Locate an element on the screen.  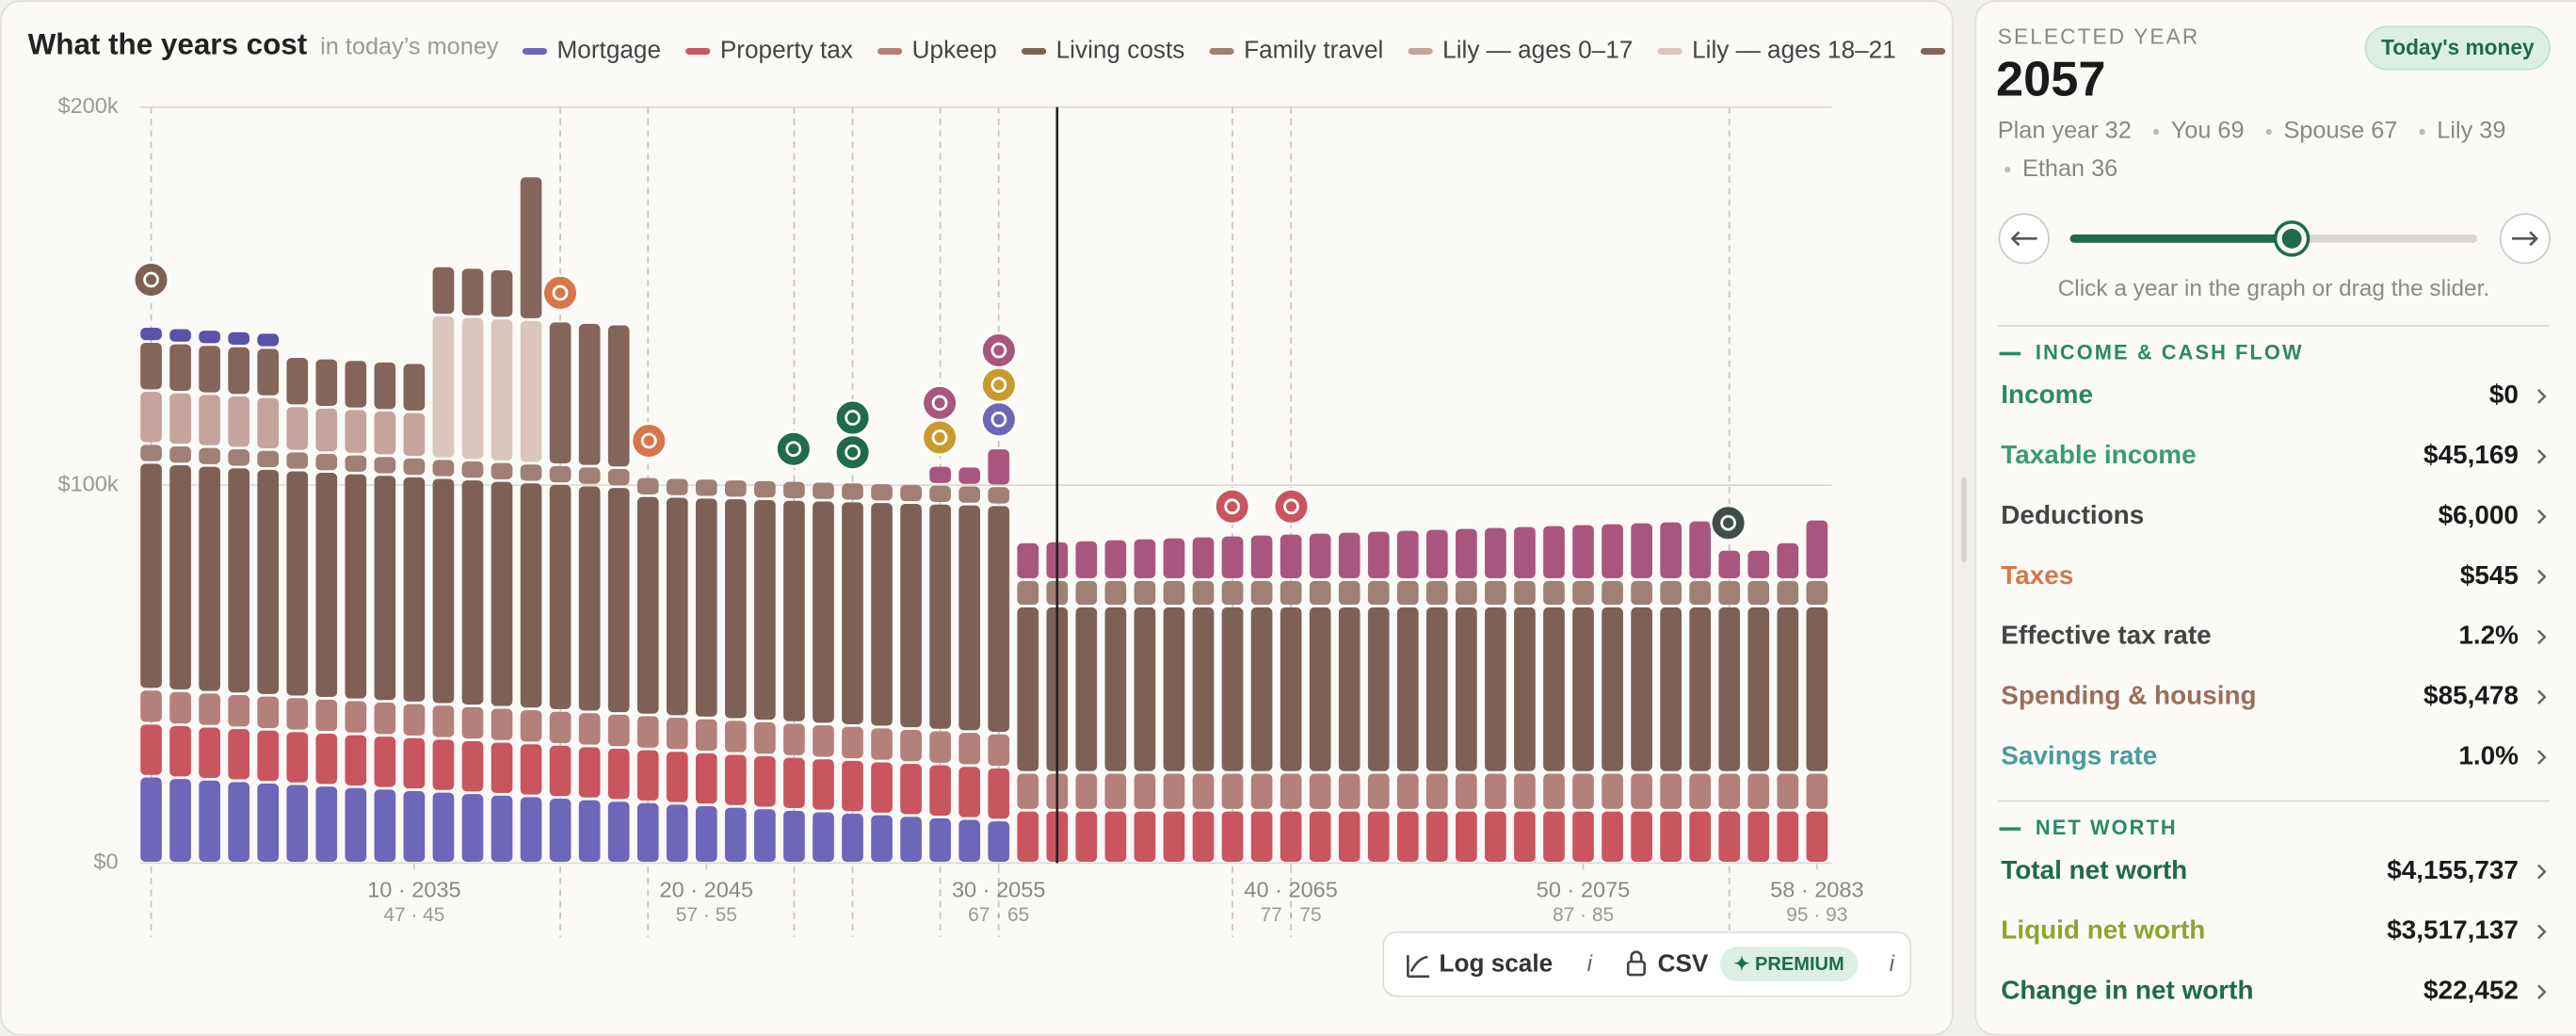
selected-year: 2057 is located at coordinates (2050, 79).